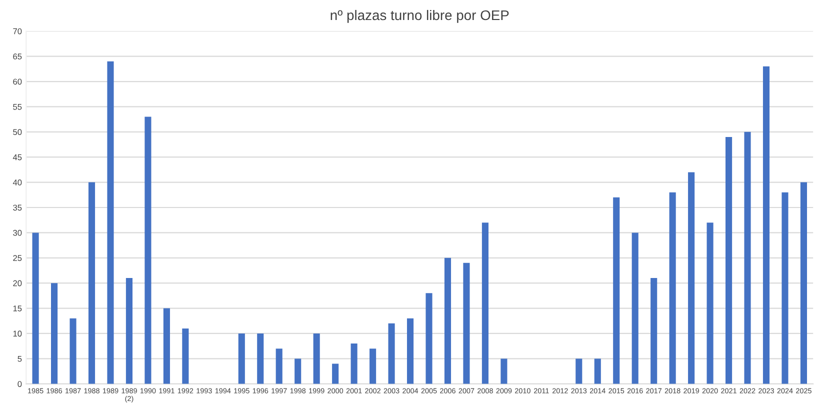 This screenshot has width=818, height=415. I want to click on y-tick-label: 20, so click(17, 283).